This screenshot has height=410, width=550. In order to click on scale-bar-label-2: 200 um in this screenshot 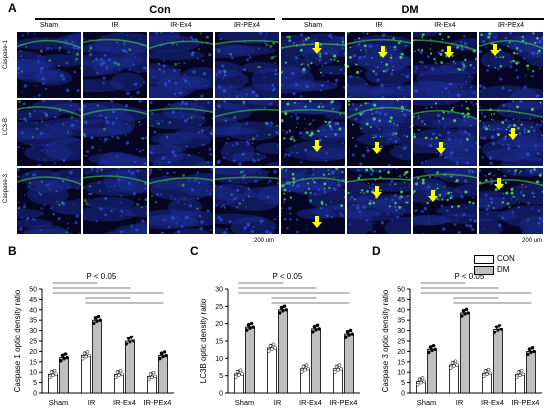, I will do `click(532, 241)`.